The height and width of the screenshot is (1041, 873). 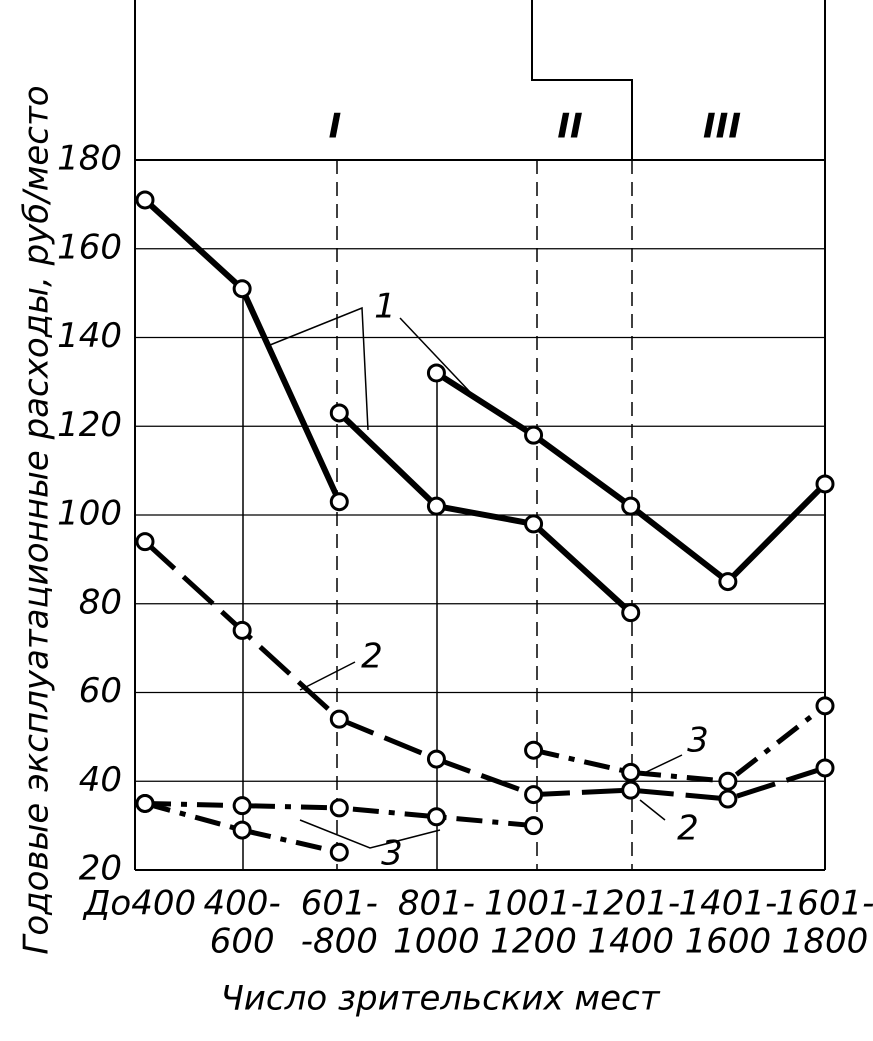 What do you see at coordinates (630, 904) in the screenshot?
I see `x-tick-label: 1201-` at bounding box center [630, 904].